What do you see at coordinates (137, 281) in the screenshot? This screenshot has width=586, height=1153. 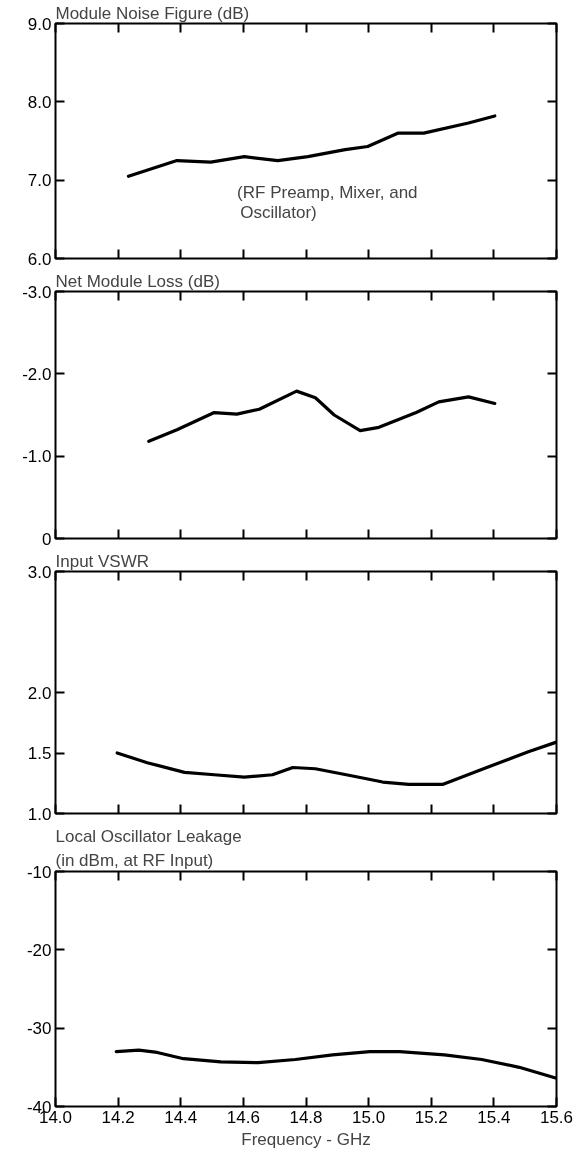 I see `chart-title: Net Module Loss (dB)` at bounding box center [137, 281].